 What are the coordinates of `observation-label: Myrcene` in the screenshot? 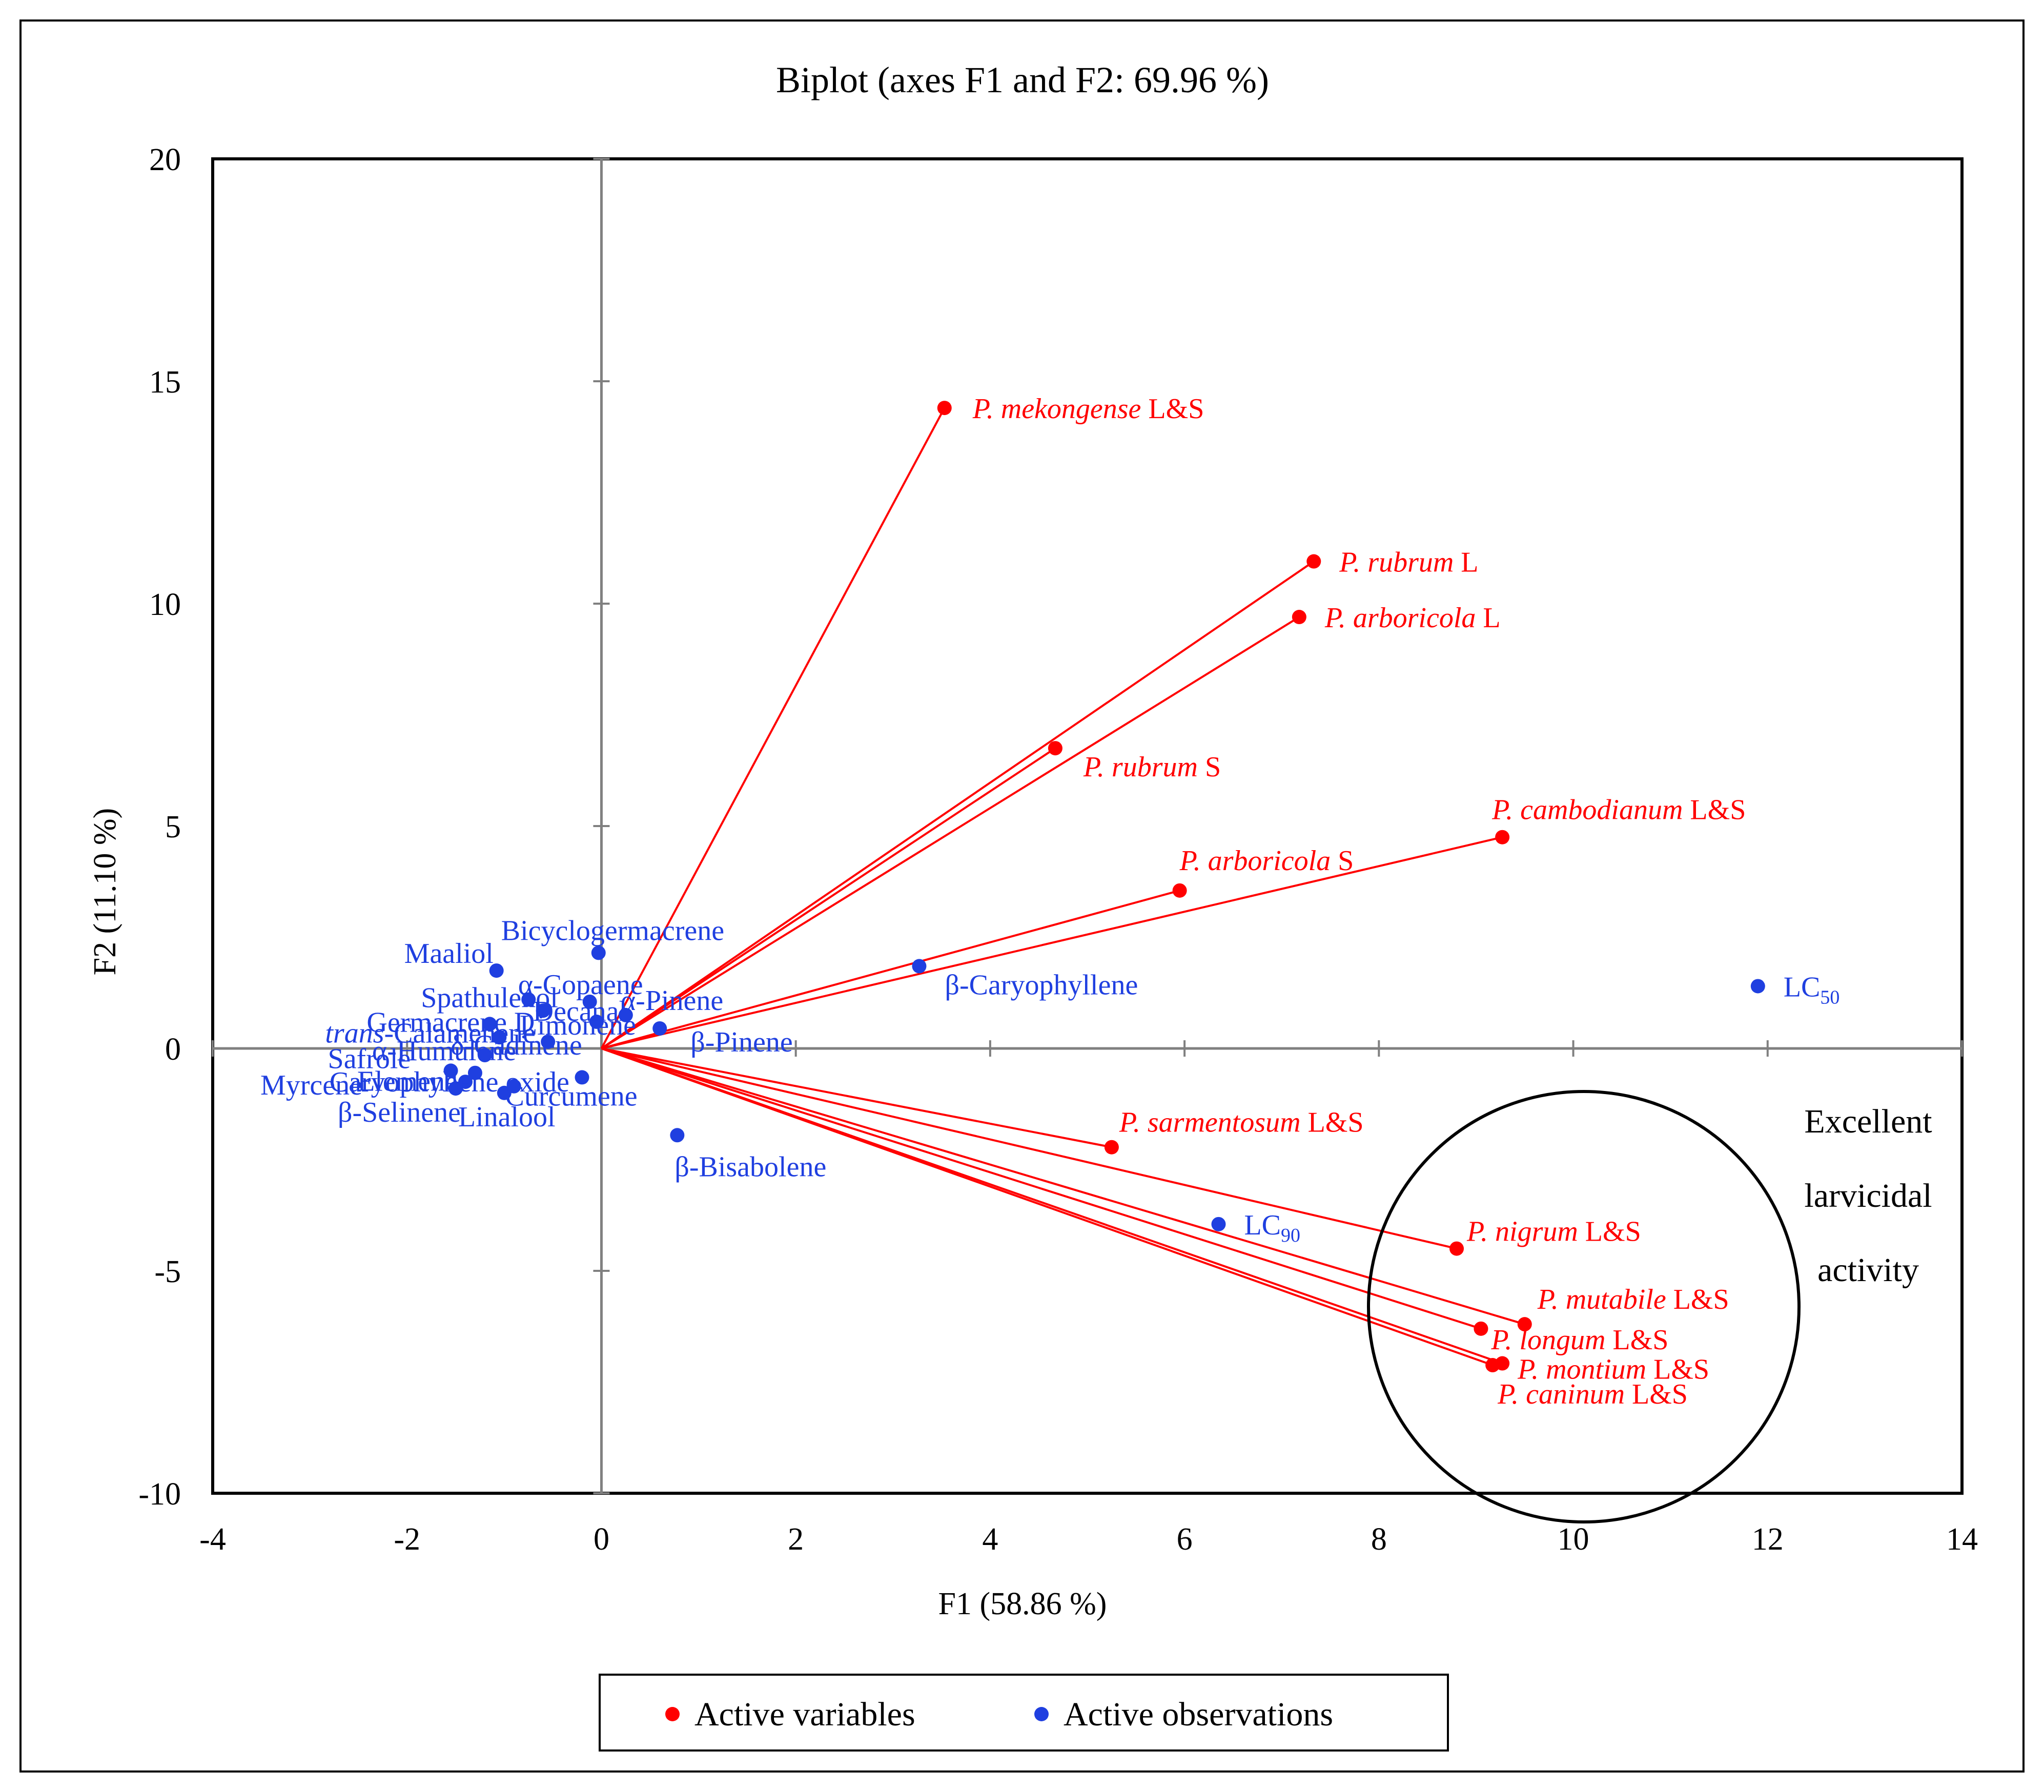 It's located at (311, 1085).